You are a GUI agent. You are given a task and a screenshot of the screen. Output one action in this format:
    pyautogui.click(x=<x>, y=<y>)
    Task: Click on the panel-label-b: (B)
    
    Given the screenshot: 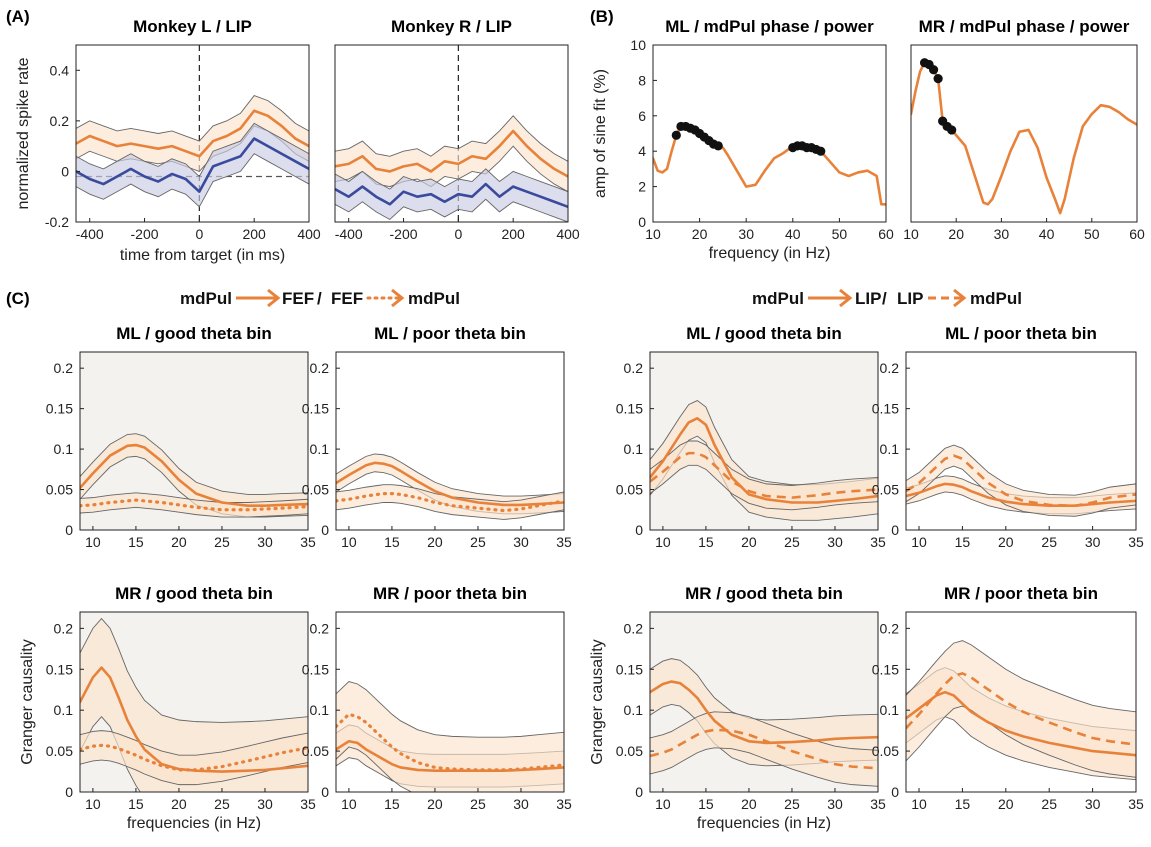 What is the action you would take?
    pyautogui.click(x=602, y=16)
    